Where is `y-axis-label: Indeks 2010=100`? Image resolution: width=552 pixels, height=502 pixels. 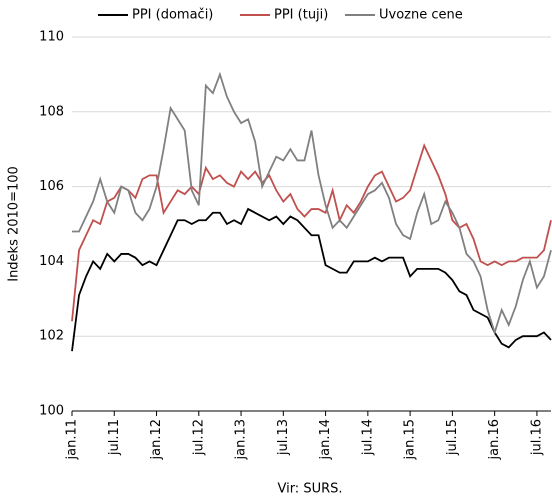 y-axis-label: Indeks 2010=100 is located at coordinates (14, 224).